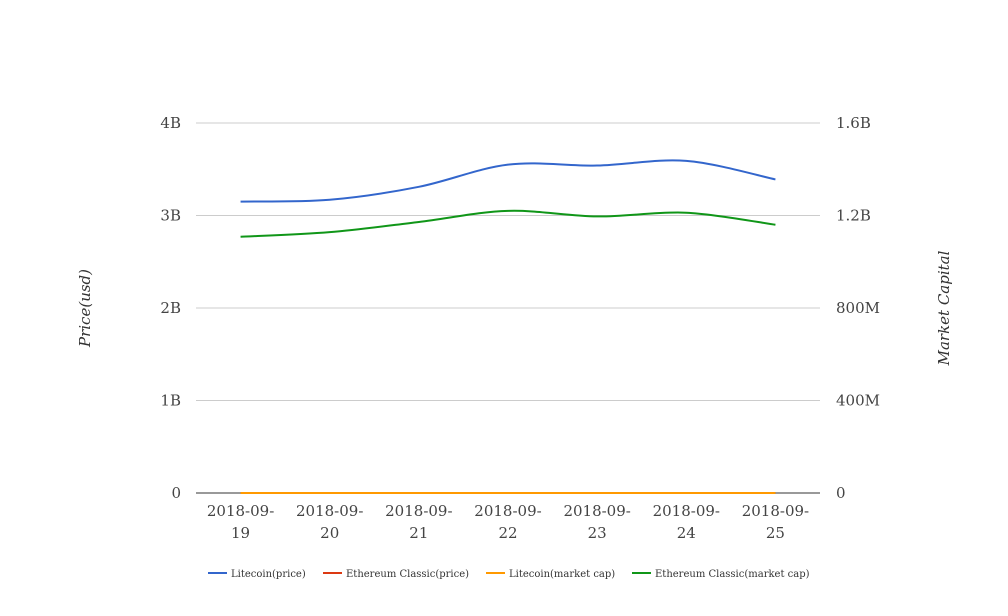 The width and height of the screenshot is (1008, 616). What do you see at coordinates (853, 123) in the screenshot?
I see `y2-tick-label: 1.6B` at bounding box center [853, 123].